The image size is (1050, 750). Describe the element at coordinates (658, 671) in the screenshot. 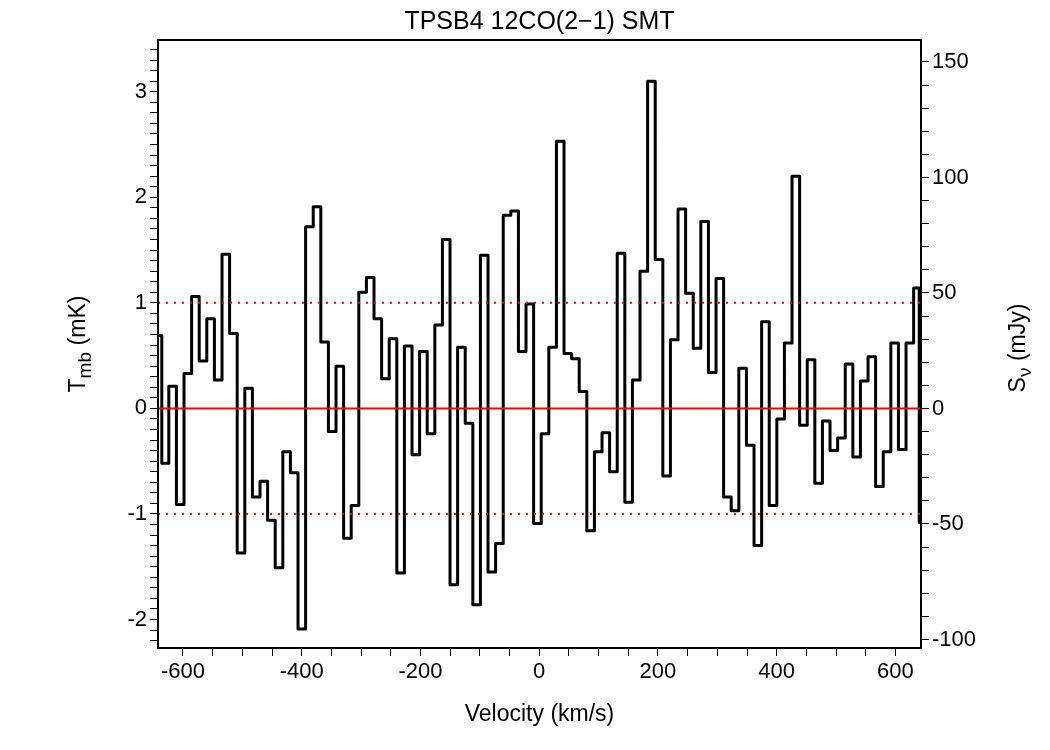

I see `x-tick-label: 200` at that location.